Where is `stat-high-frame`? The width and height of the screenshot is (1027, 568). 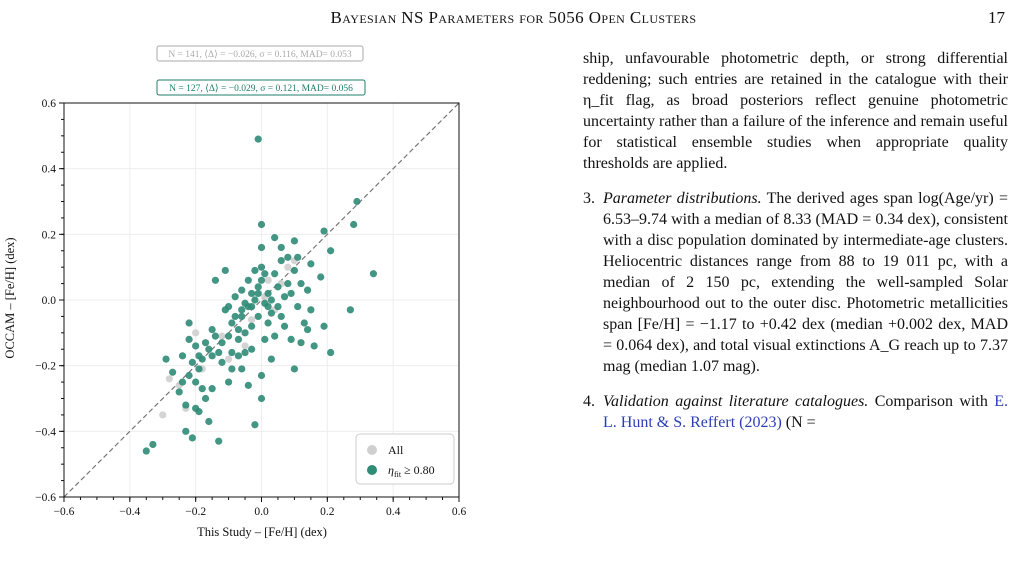
stat-high-frame is located at coordinates (261, 87).